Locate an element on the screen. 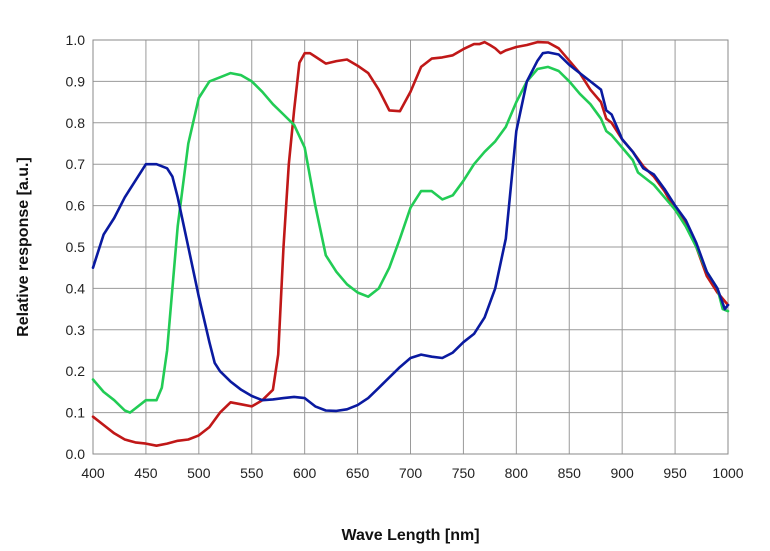 Image resolution: width=770 pixels, height=551 pixels. y-tick-label: 0.5 is located at coordinates (76, 247).